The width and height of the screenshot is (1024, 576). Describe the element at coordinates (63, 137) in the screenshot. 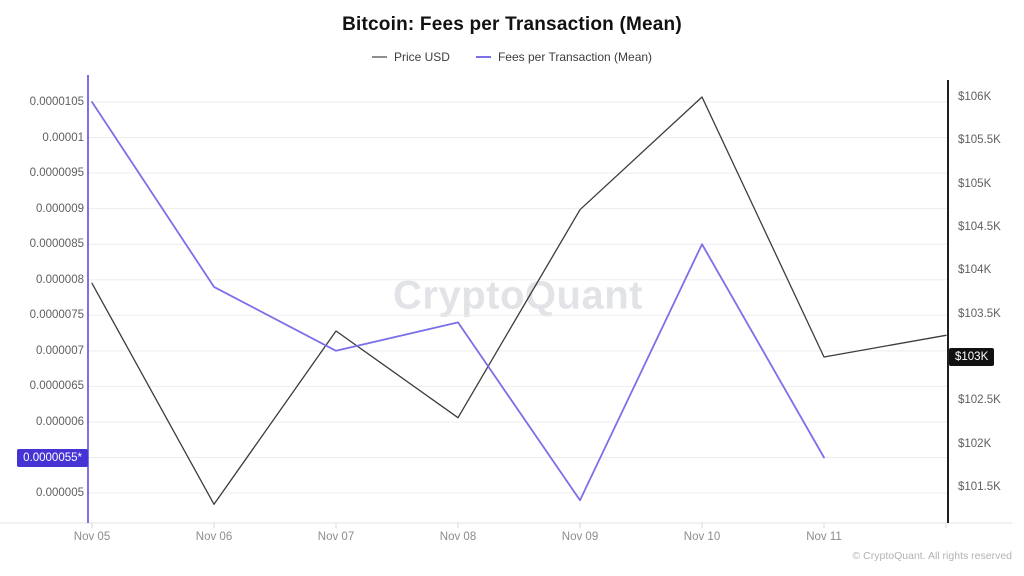

I see `left-axis-tick-label: 0.00001` at that location.